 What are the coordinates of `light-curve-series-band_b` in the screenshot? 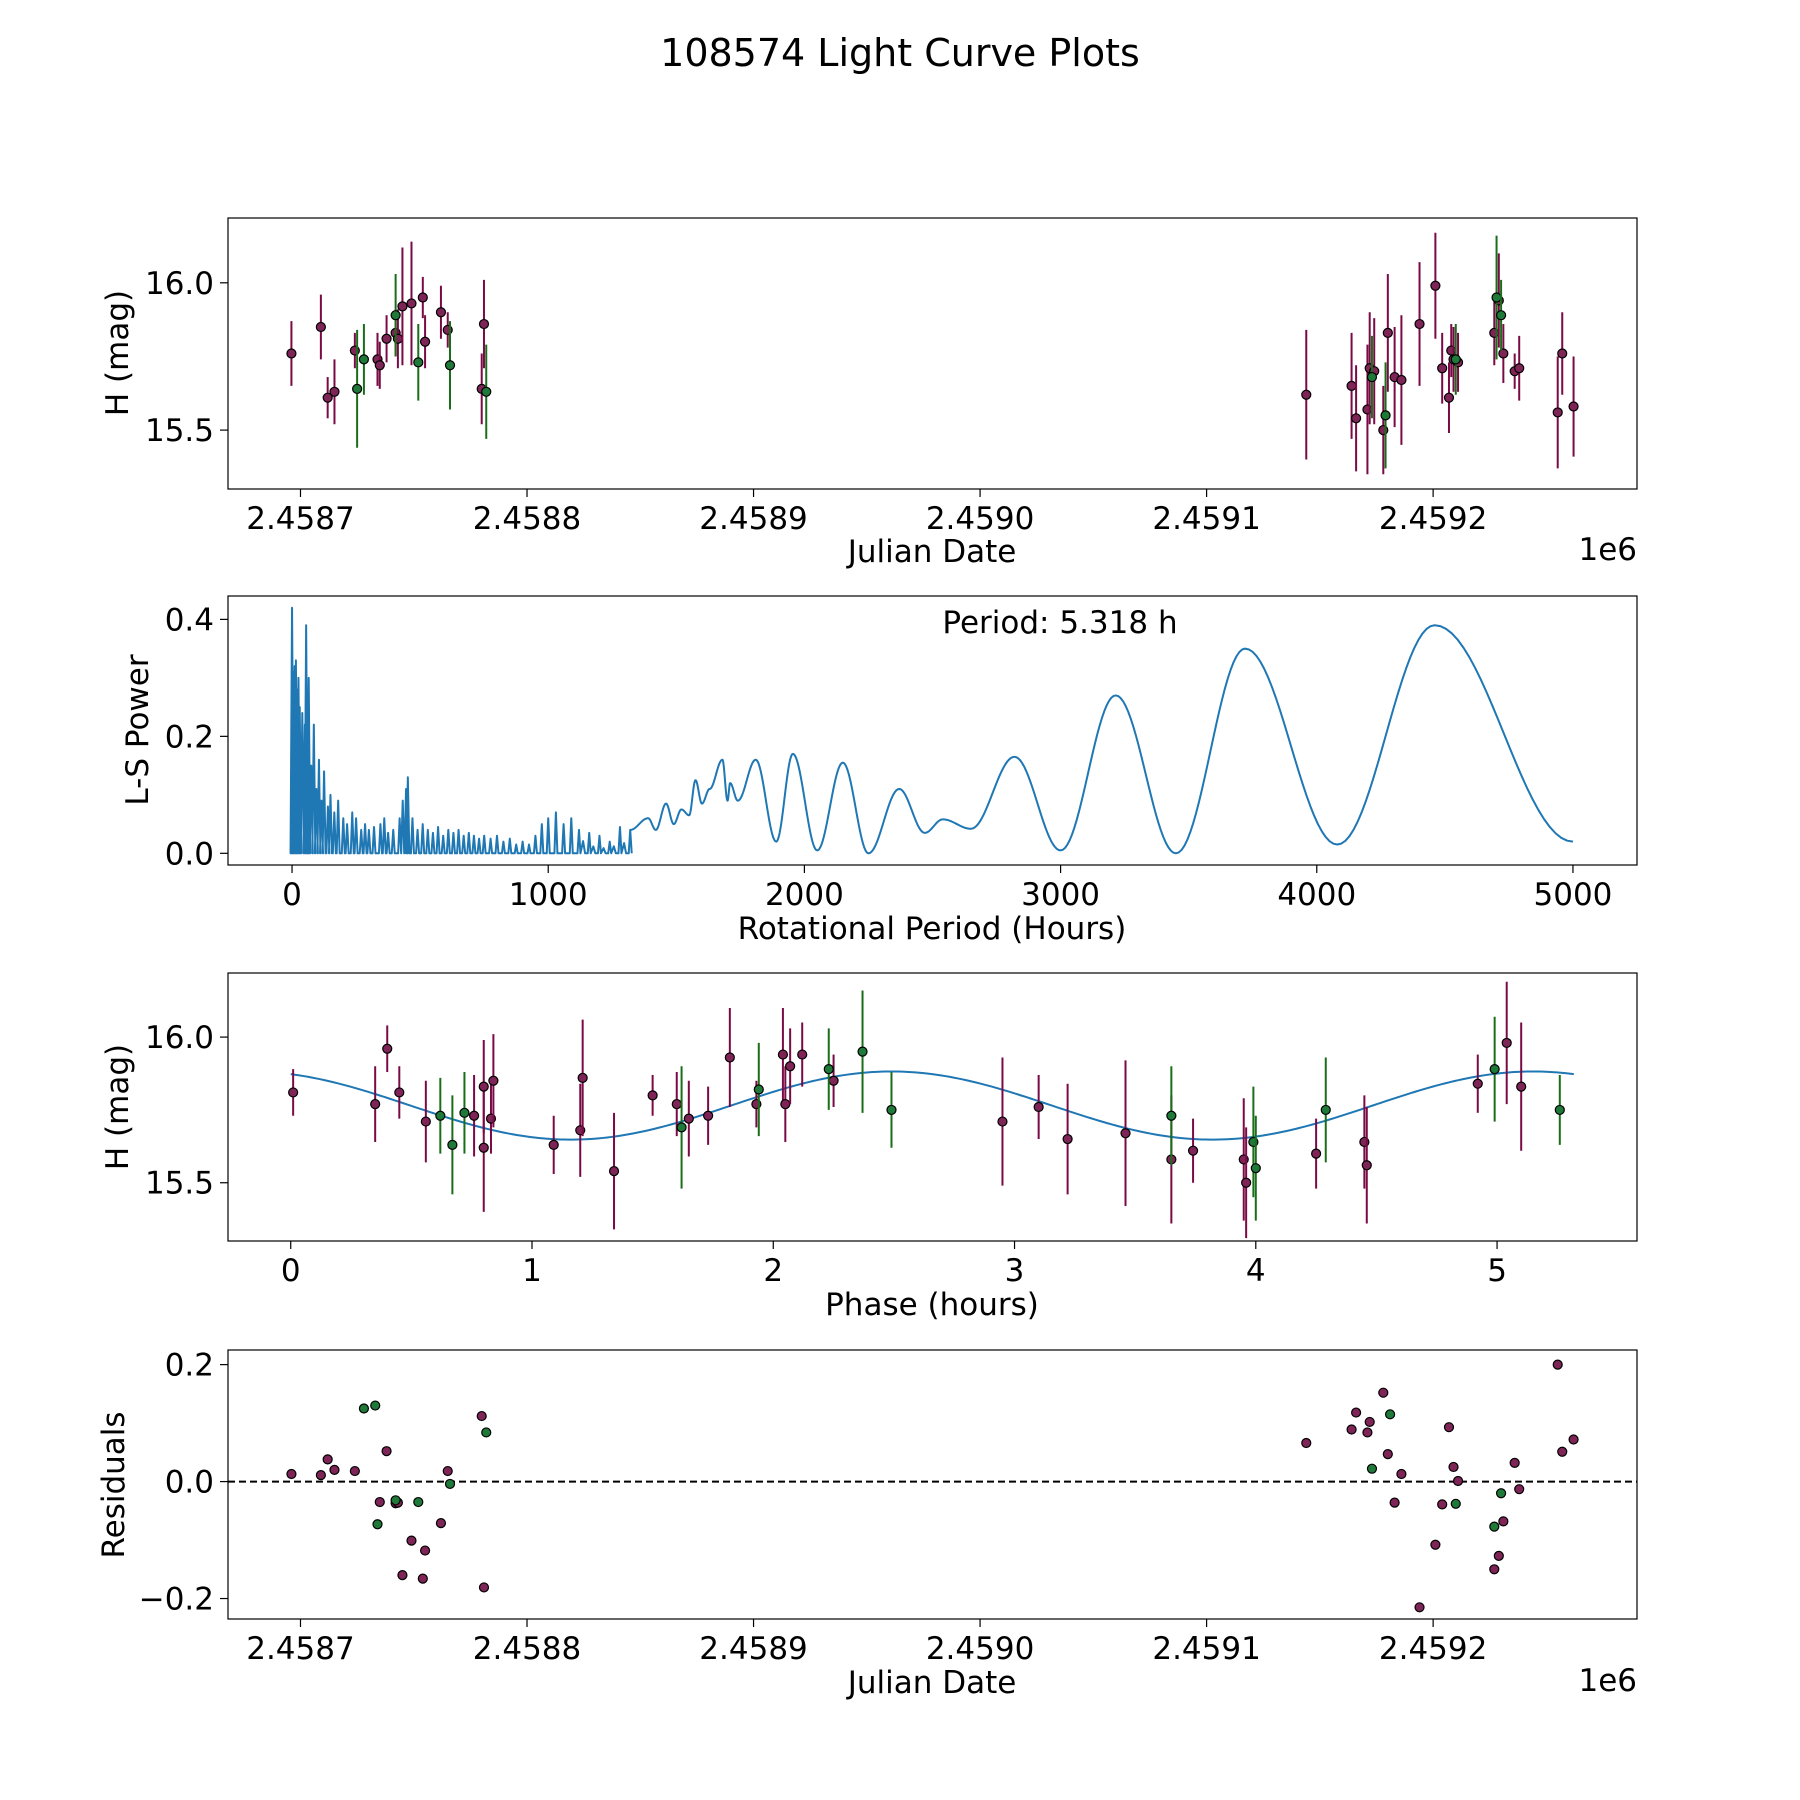 It's located at (929, 352).